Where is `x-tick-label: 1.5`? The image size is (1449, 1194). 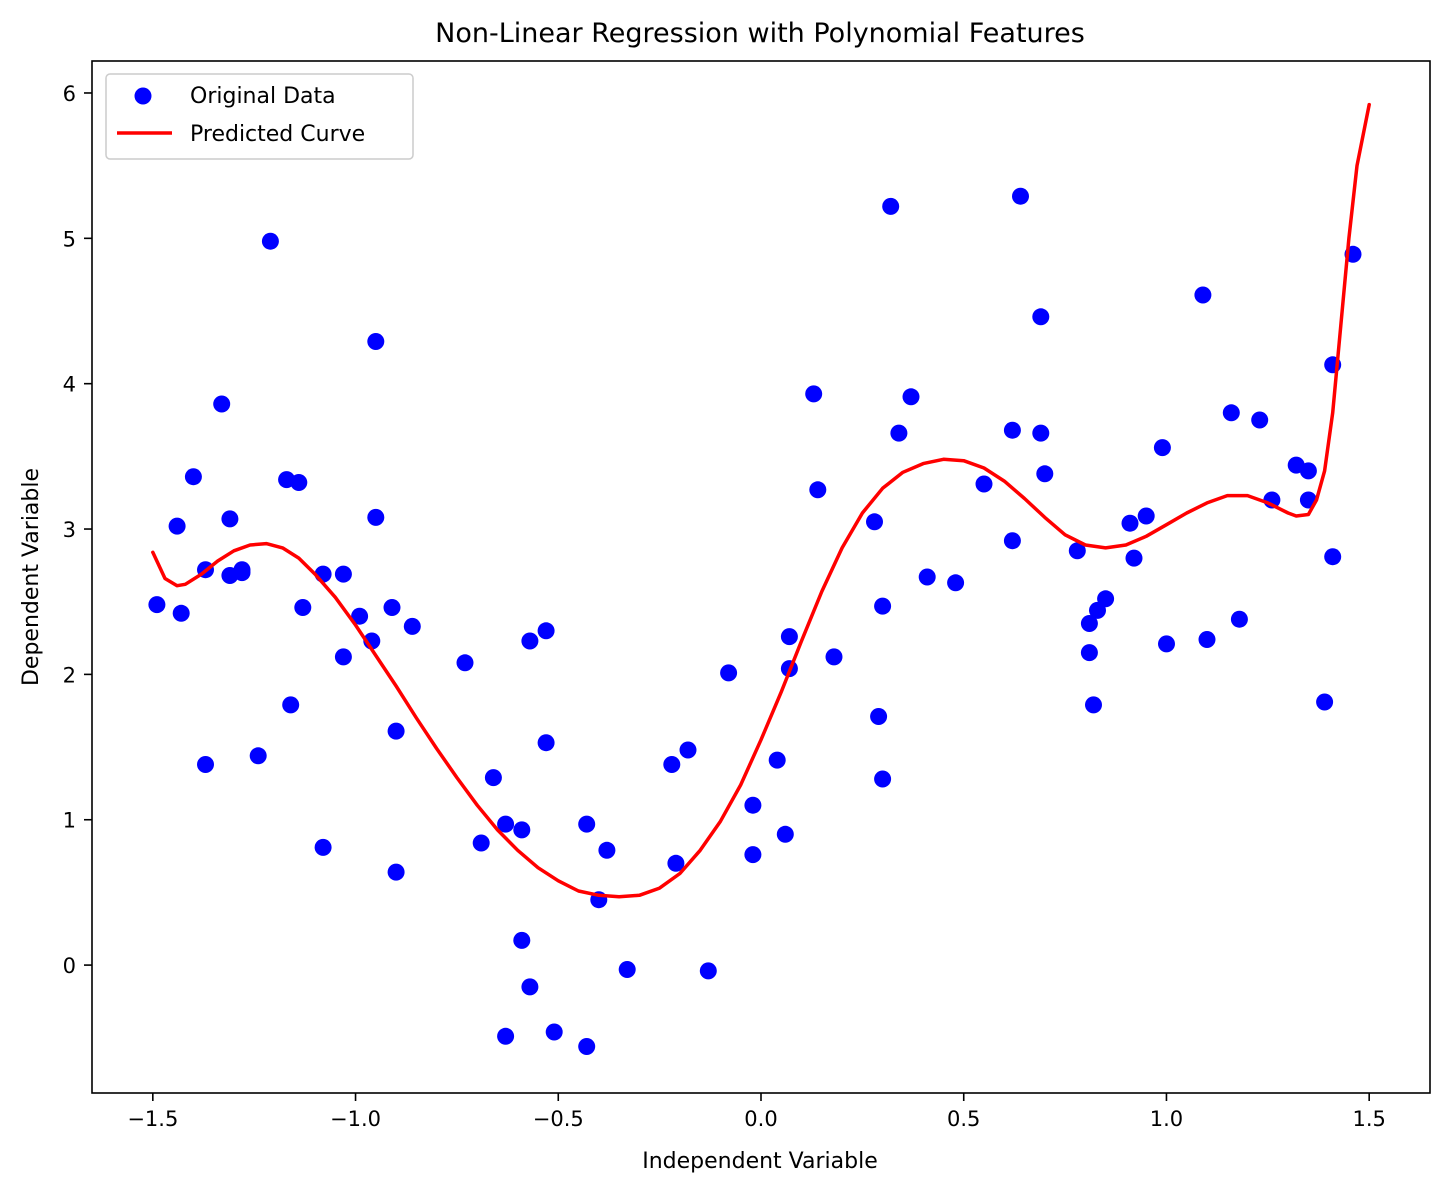 x-tick-label: 1.5 is located at coordinates (1368, 1119).